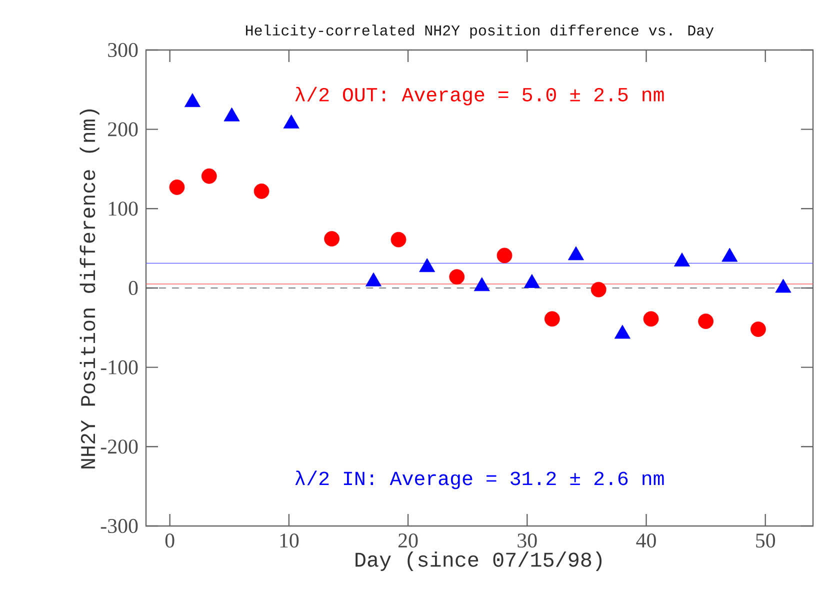 Image resolution: width=839 pixels, height=597 pixels. I want to click on y-tick-label: -300, so click(119, 526).